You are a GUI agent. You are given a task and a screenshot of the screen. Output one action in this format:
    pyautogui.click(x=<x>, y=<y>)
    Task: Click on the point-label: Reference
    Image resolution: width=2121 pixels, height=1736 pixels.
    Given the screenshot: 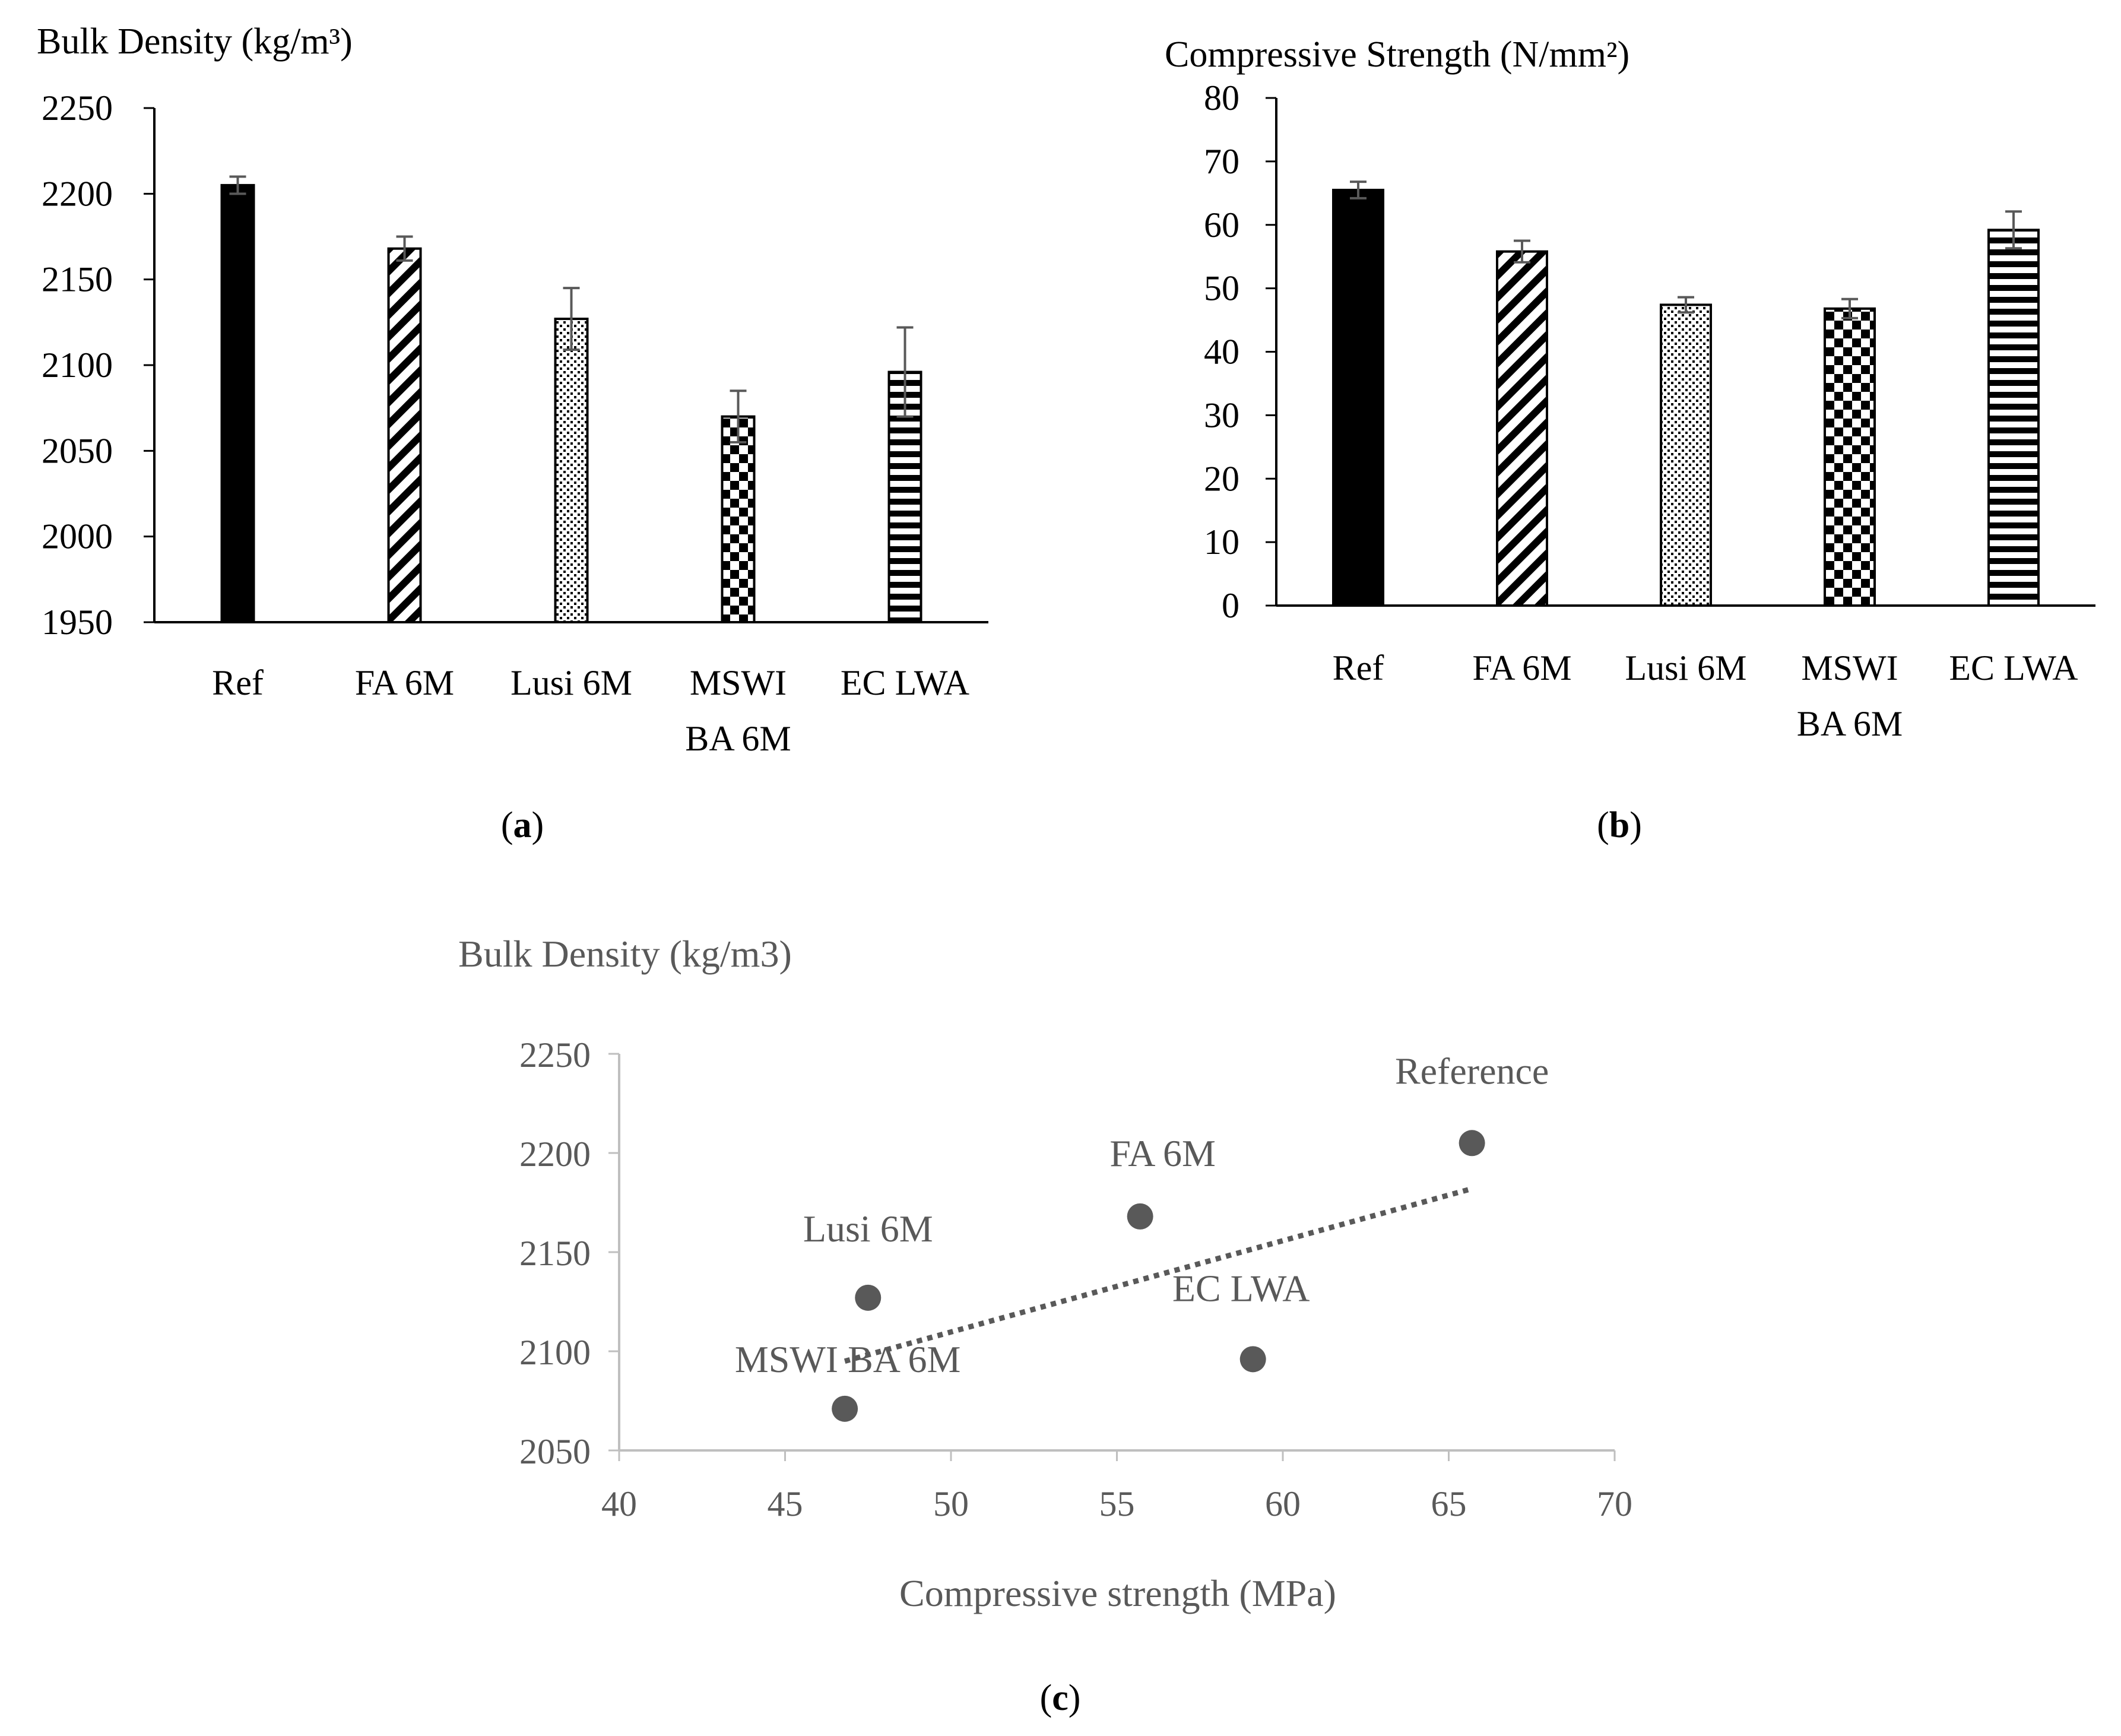 What is the action you would take?
    pyautogui.click(x=1472, y=1071)
    